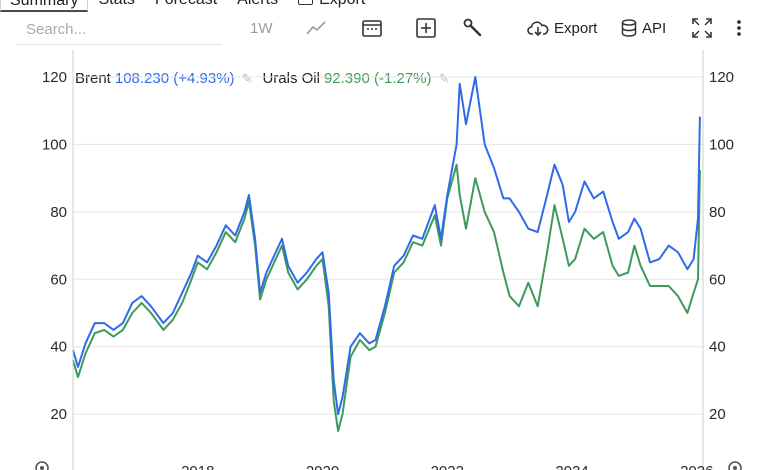 Image resolution: width=780 pixels, height=470 pixels. What do you see at coordinates (717, 414) in the screenshot?
I see `y-tick-label-right: 20` at bounding box center [717, 414].